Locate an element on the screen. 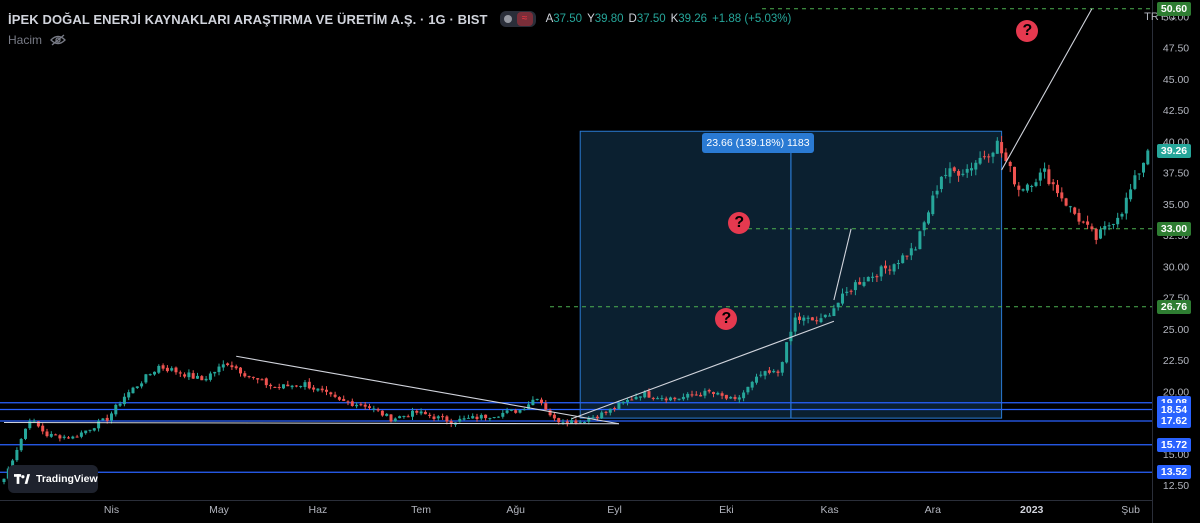 The image size is (1200, 523). tradingview-logo: TradingView is located at coordinates (53, 479).